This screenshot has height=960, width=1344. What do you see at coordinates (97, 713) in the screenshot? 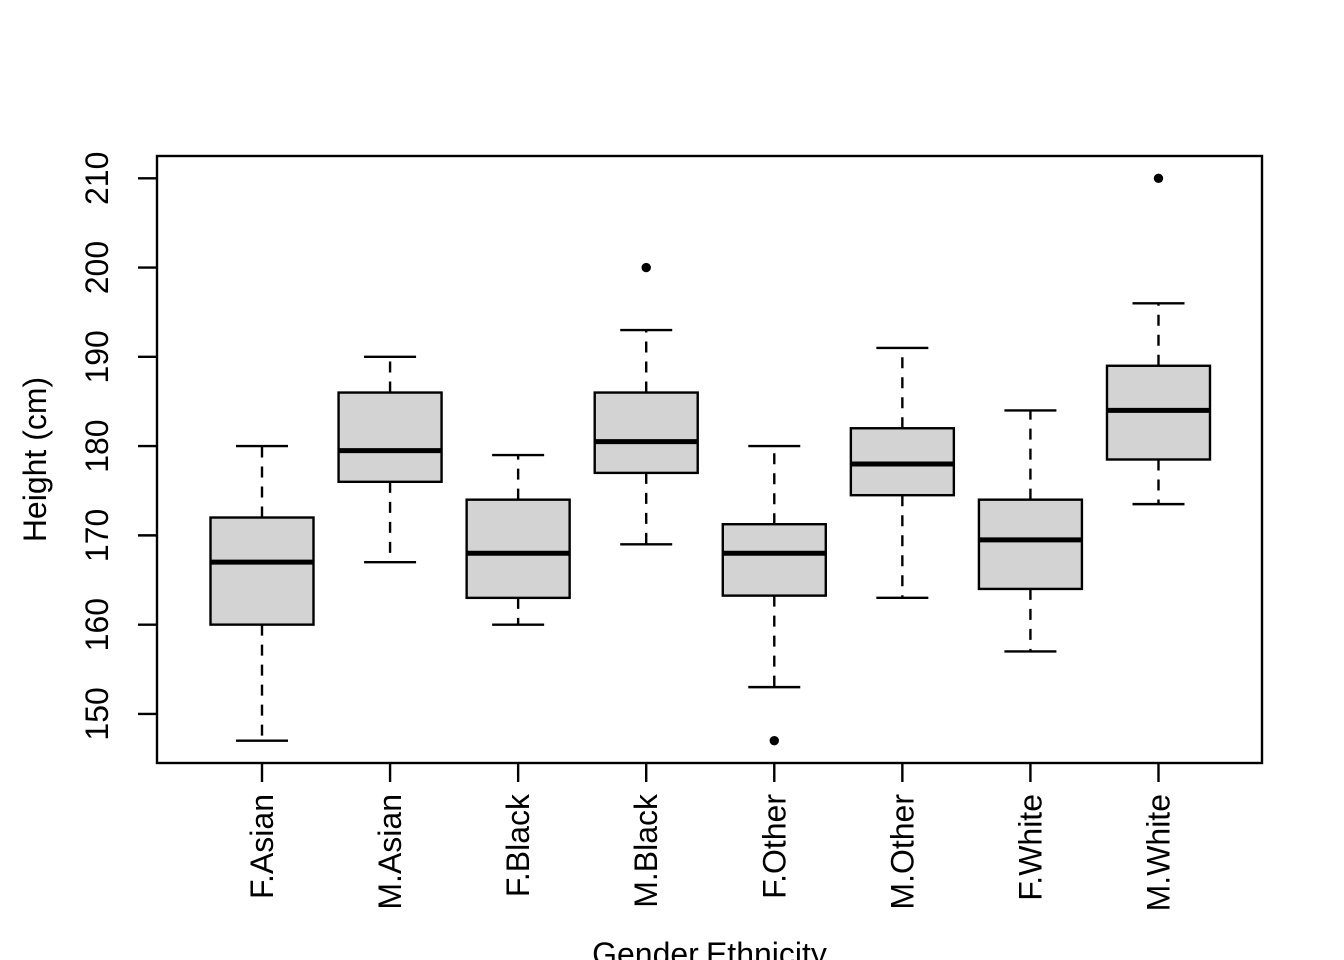
I see `y-tick-label: 150` at bounding box center [97, 713].